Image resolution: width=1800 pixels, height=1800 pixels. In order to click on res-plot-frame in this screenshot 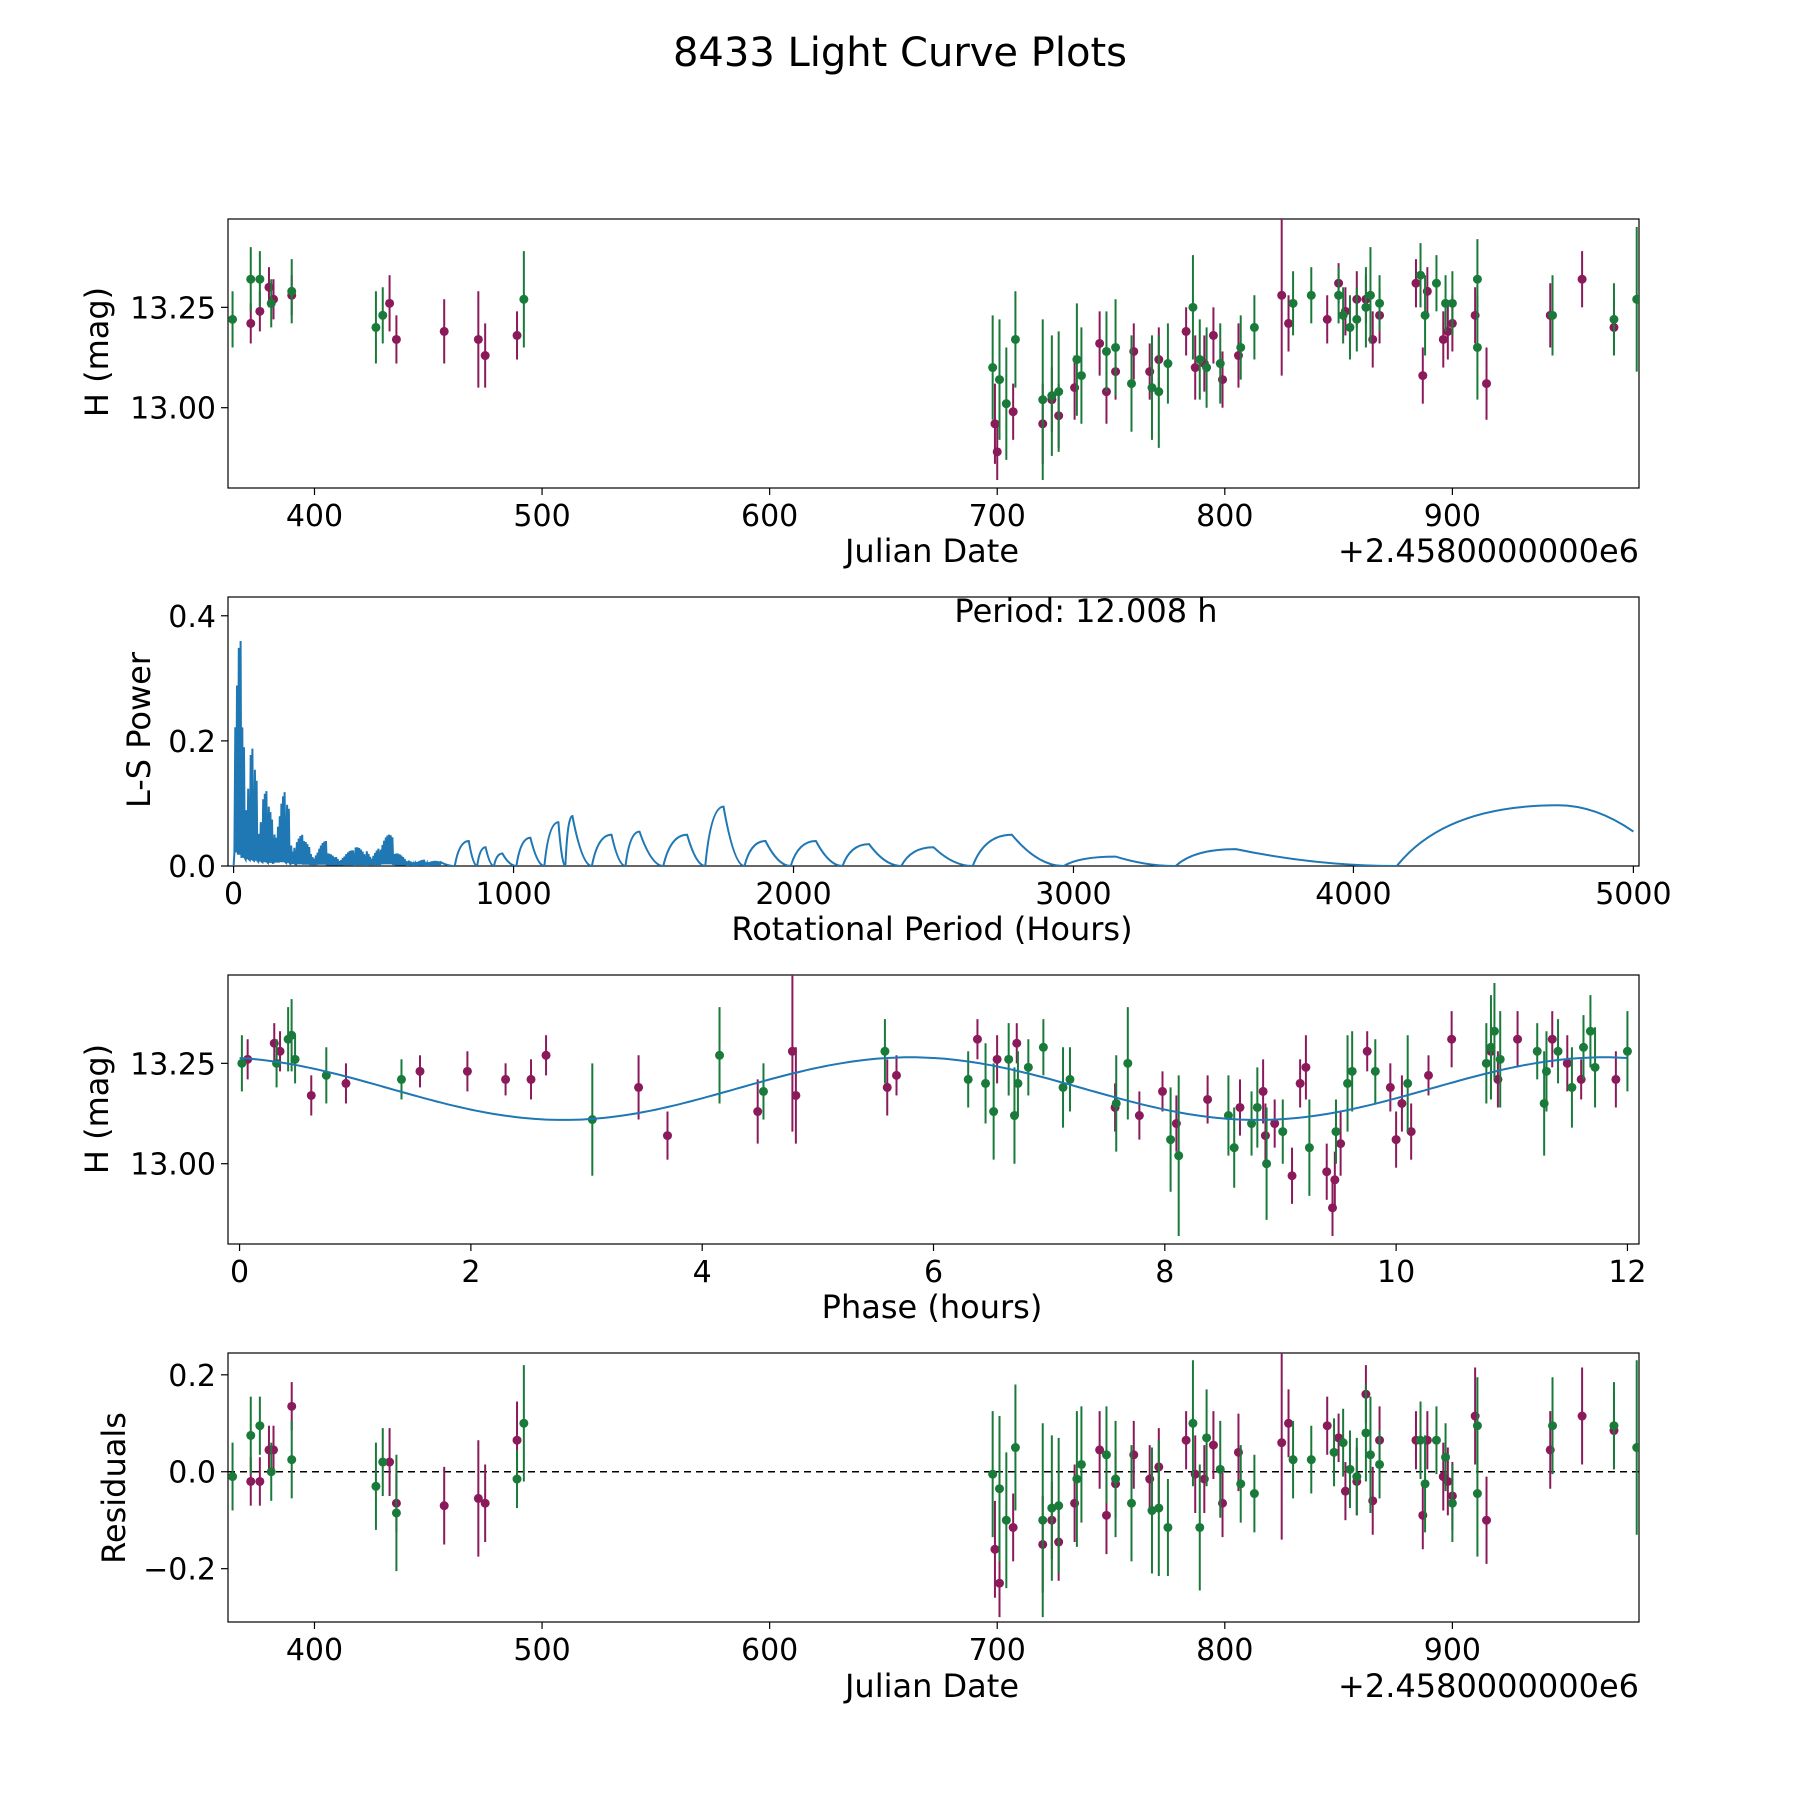, I will do `click(933, 1487)`.